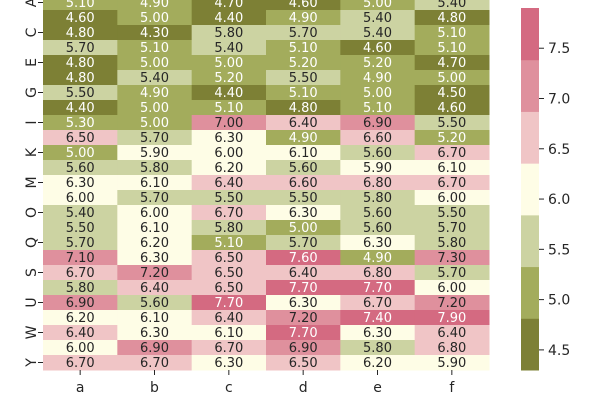  I want to click on cell-annotation: 4.50, so click(451, 93).